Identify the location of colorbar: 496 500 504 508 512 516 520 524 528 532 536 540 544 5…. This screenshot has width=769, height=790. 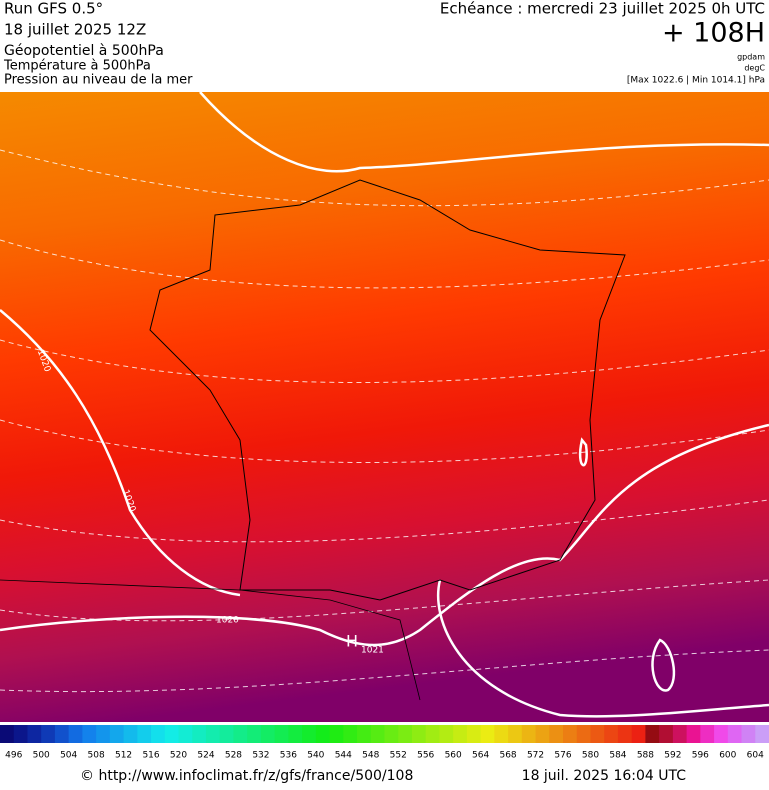
(384, 743).